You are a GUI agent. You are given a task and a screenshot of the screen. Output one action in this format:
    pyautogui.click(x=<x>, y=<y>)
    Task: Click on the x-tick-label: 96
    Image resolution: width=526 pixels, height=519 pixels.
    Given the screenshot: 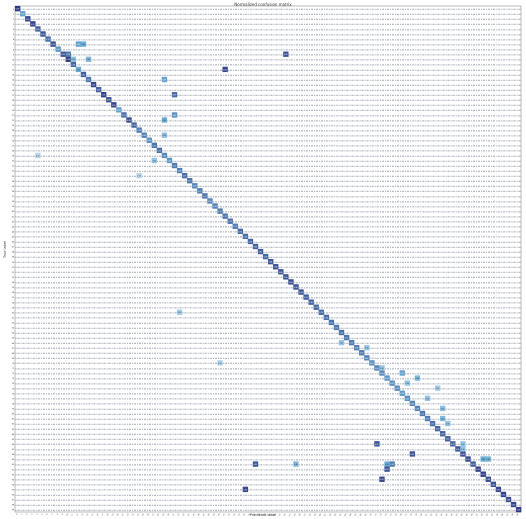 What is the action you would take?
    pyautogui.click(x=502, y=515)
    